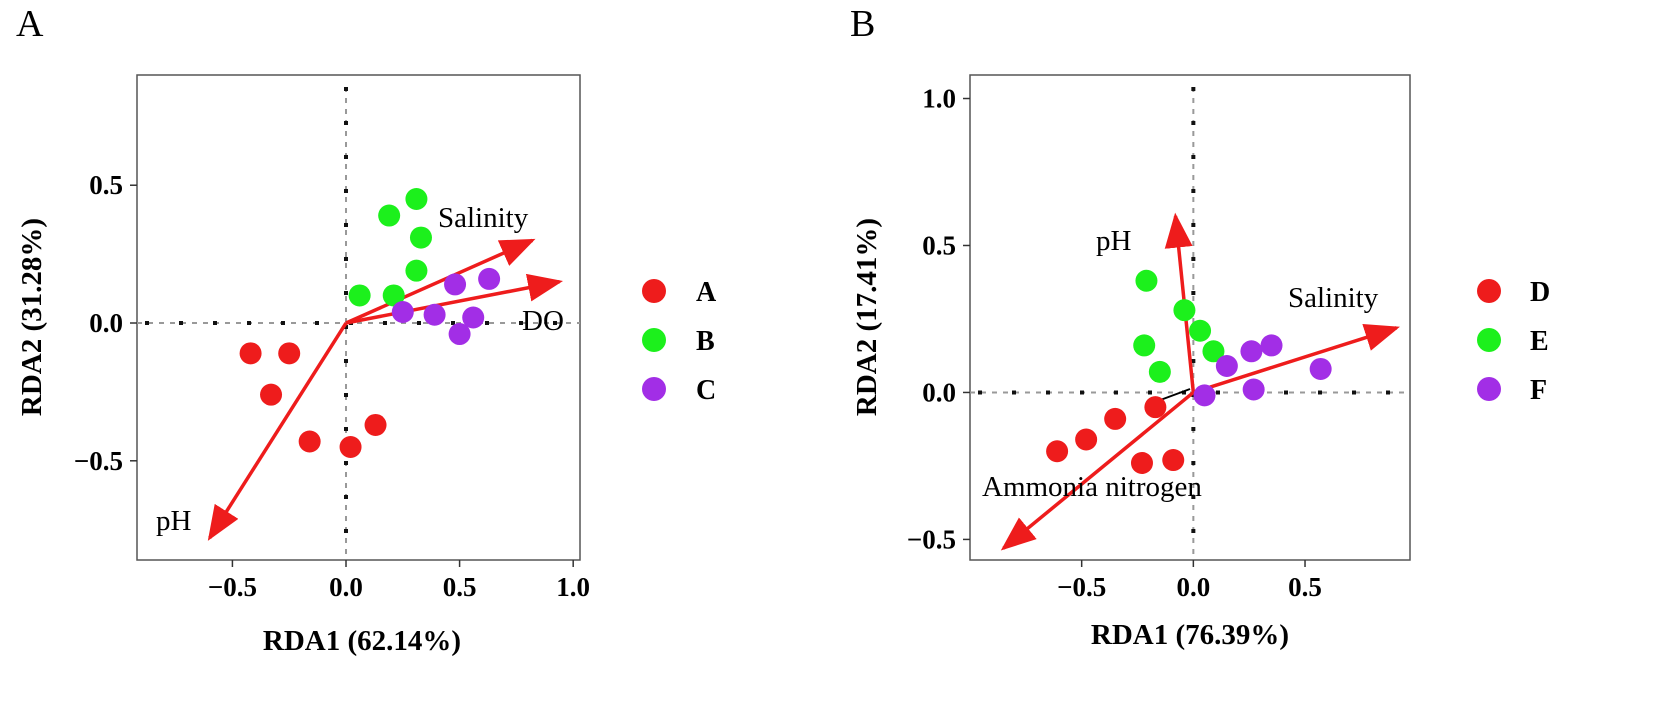  I want to click on legend-label-d: D, so click(1540, 292).